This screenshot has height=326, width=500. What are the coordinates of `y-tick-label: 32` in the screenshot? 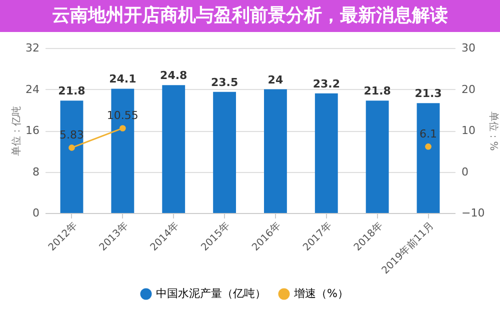 It's located at (33, 48).